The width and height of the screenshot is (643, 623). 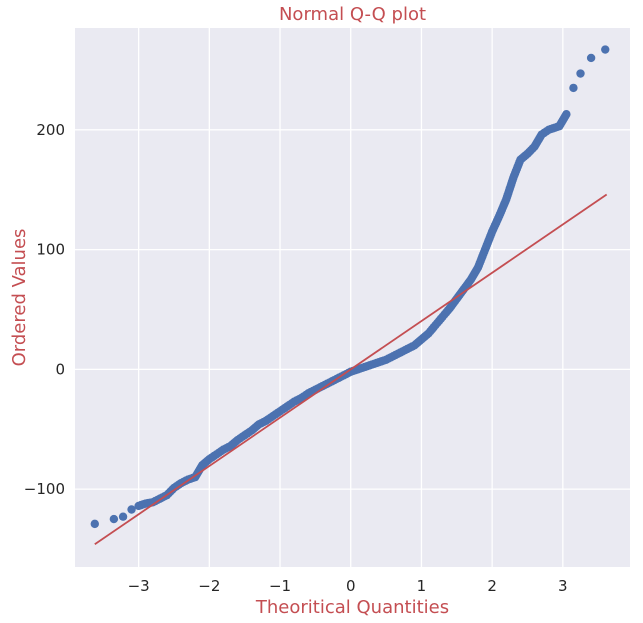 I want to click on x-tick-label: −3, so click(x=139, y=586).